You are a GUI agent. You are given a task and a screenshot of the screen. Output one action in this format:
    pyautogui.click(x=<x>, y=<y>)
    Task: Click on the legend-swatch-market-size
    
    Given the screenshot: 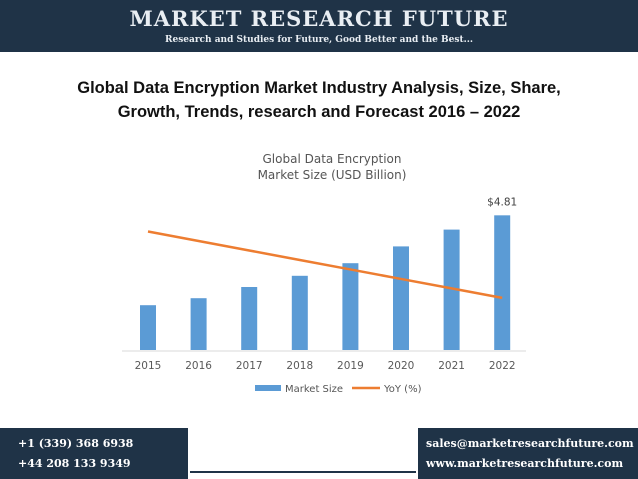 What is the action you would take?
    pyautogui.click(x=268, y=388)
    